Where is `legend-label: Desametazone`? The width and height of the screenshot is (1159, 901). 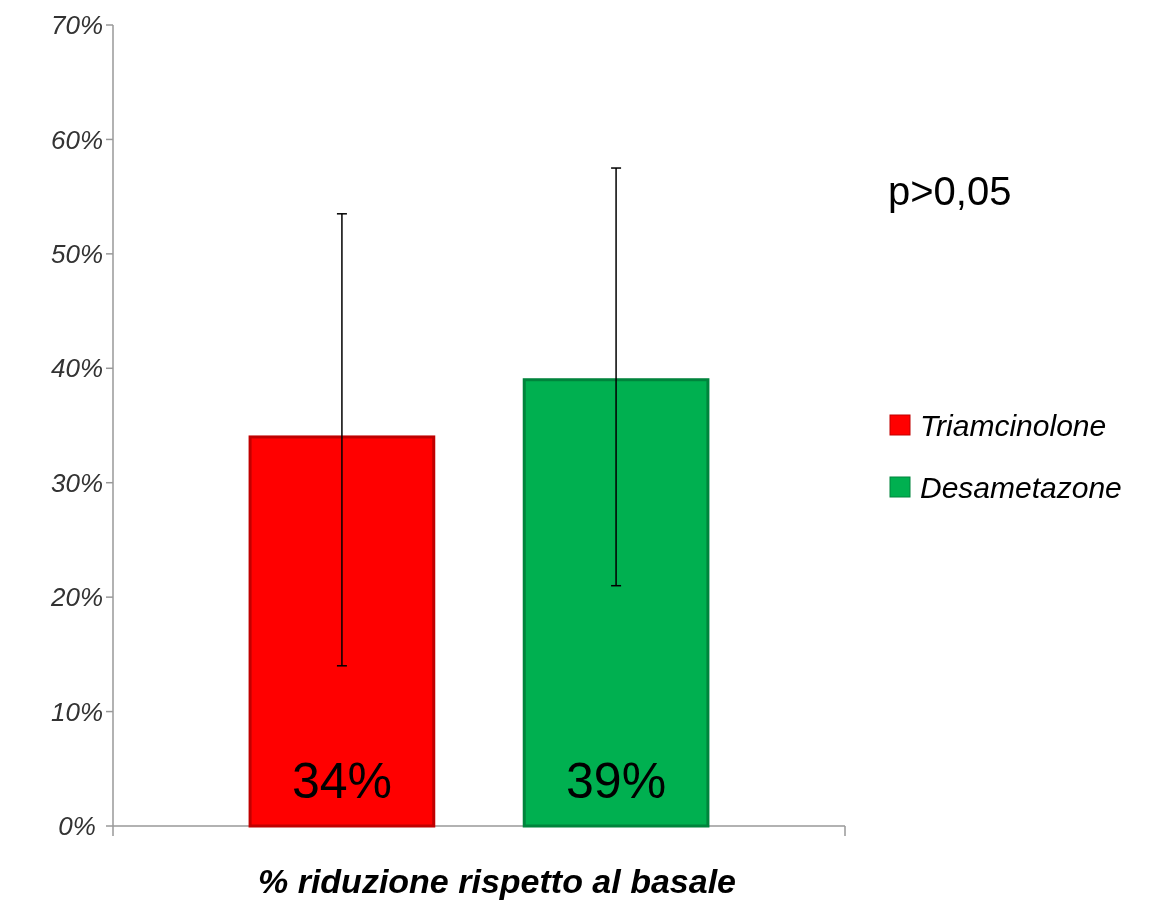 legend-label: Desametazone is located at coordinates (1021, 487).